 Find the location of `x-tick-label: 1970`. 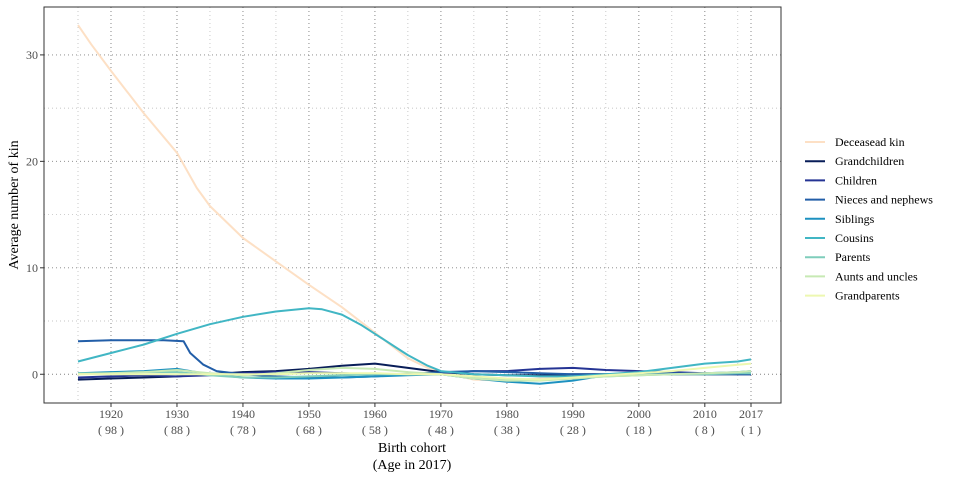

x-tick-label: 1970 is located at coordinates (441, 414).